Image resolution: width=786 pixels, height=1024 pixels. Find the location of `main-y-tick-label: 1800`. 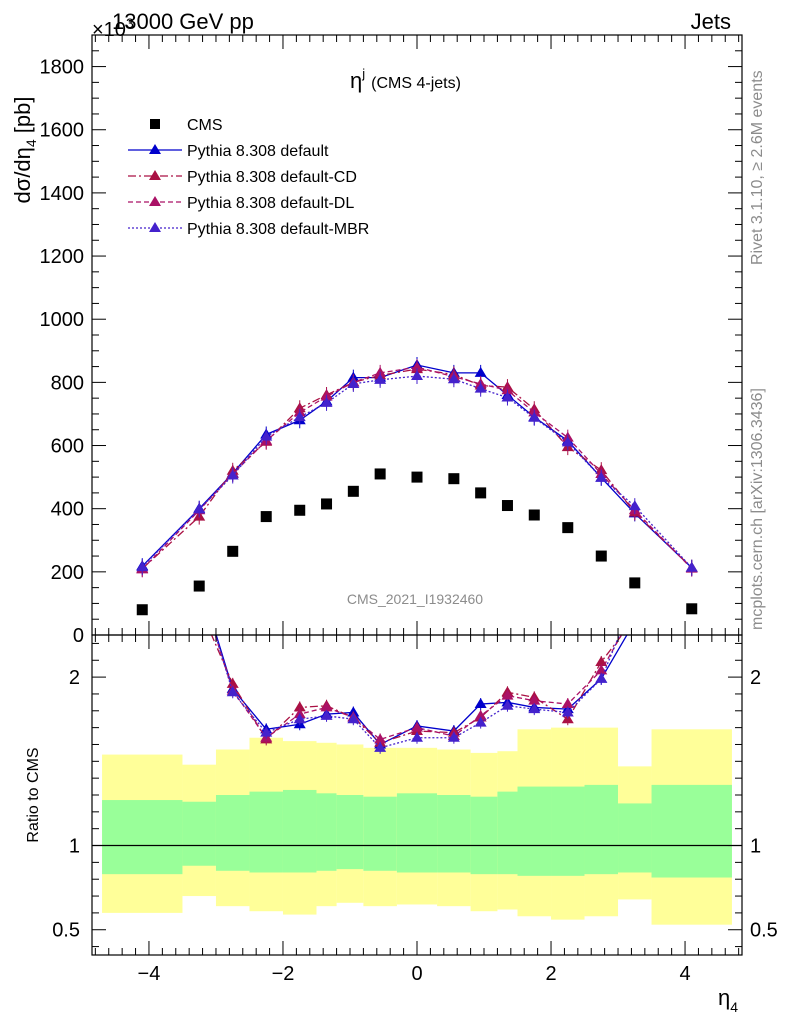

main-y-tick-label: 1800 is located at coordinates (62, 68).